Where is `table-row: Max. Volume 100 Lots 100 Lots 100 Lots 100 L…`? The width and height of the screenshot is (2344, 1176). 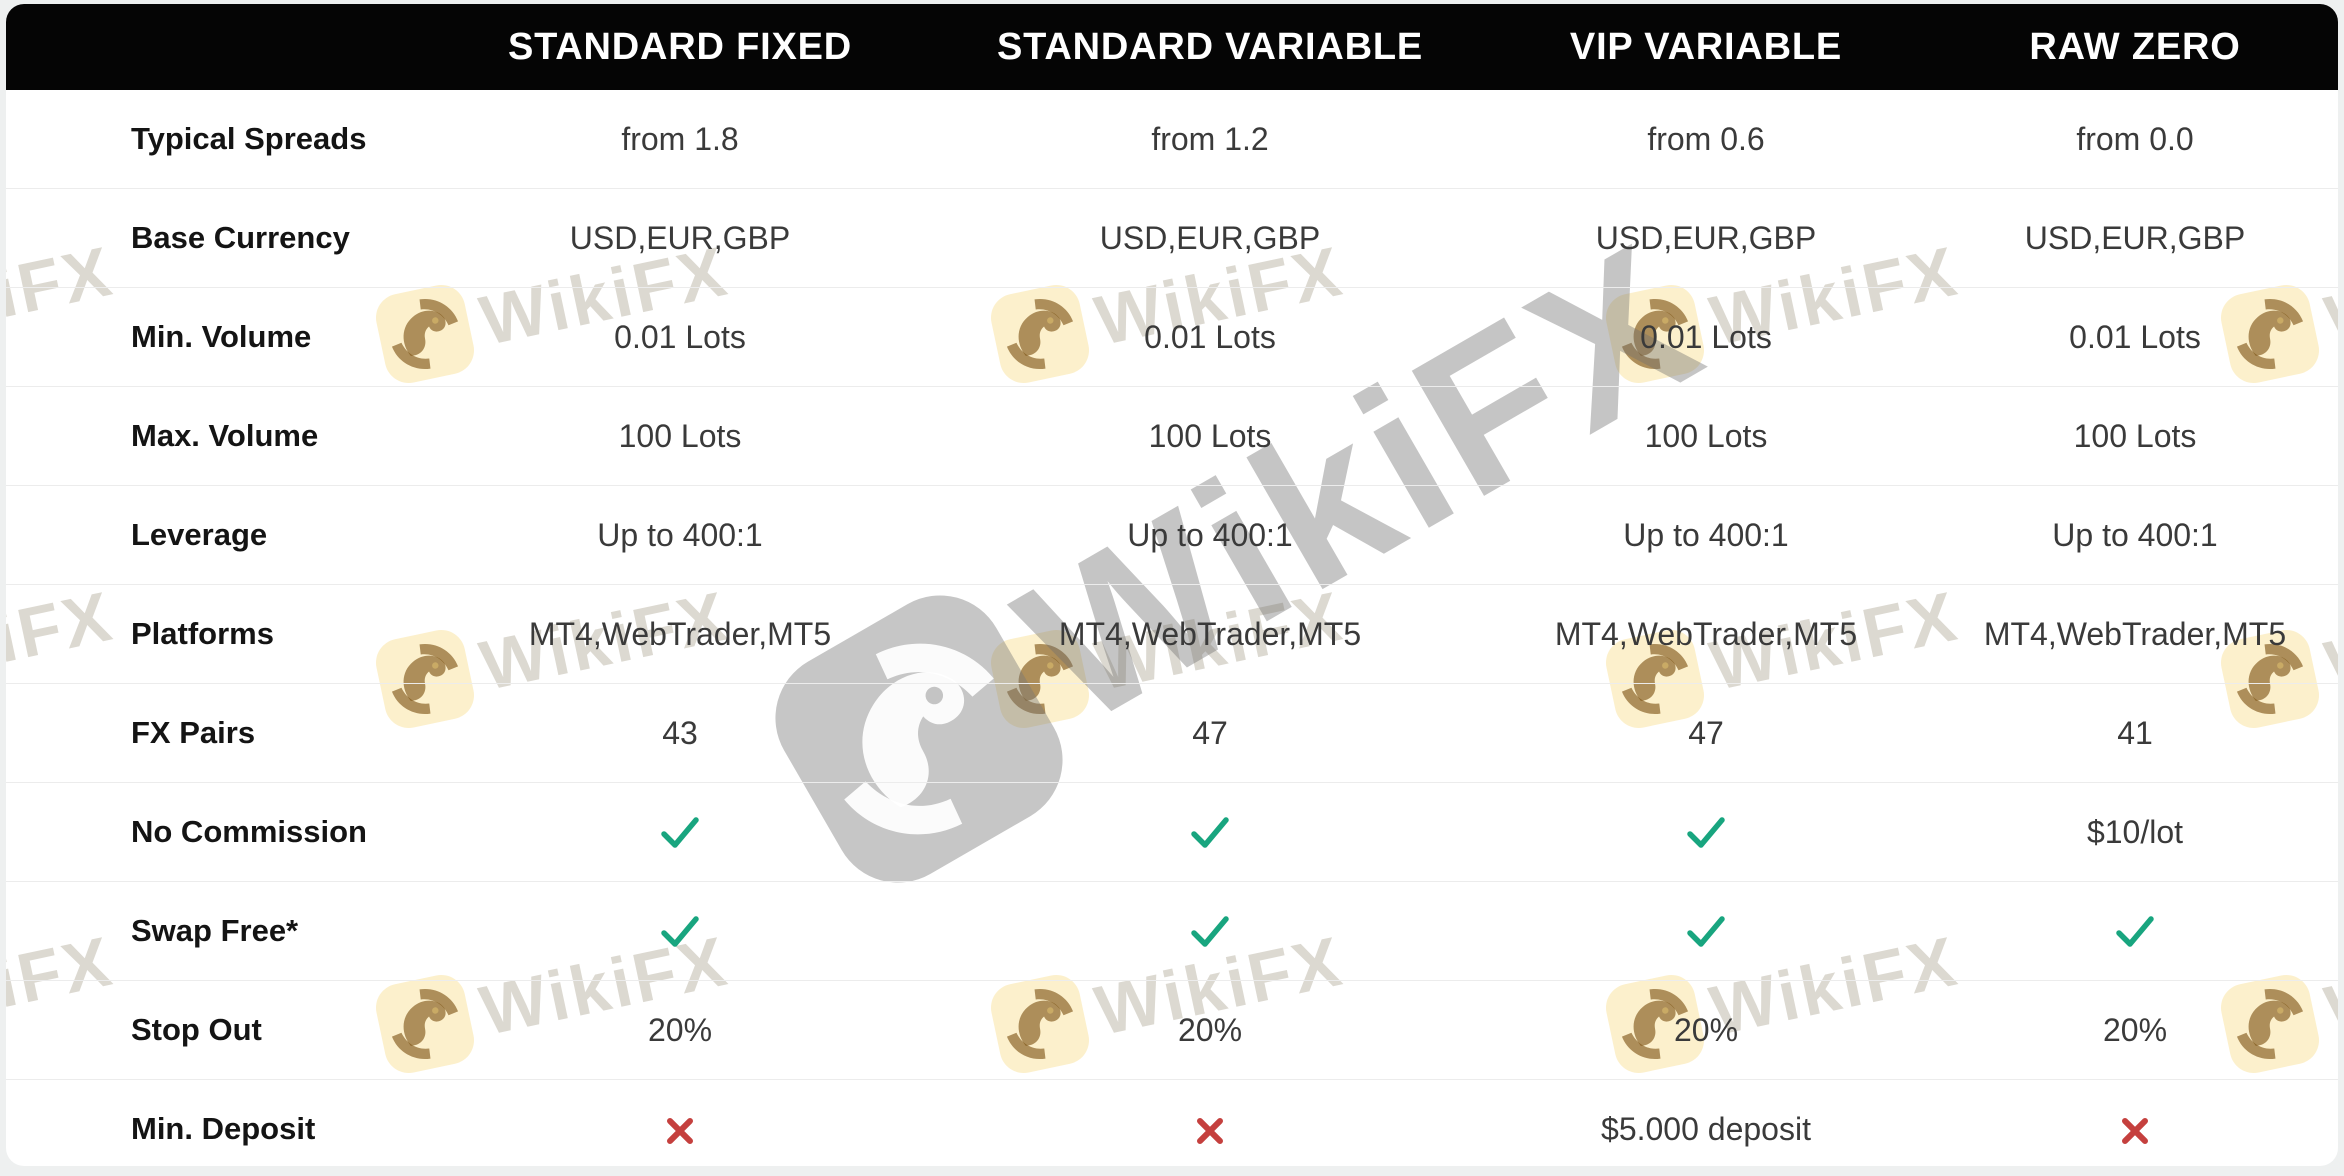 table-row: Max. Volume 100 Lots 100 Lots 100 Lots 100 L… is located at coordinates (1172, 436).